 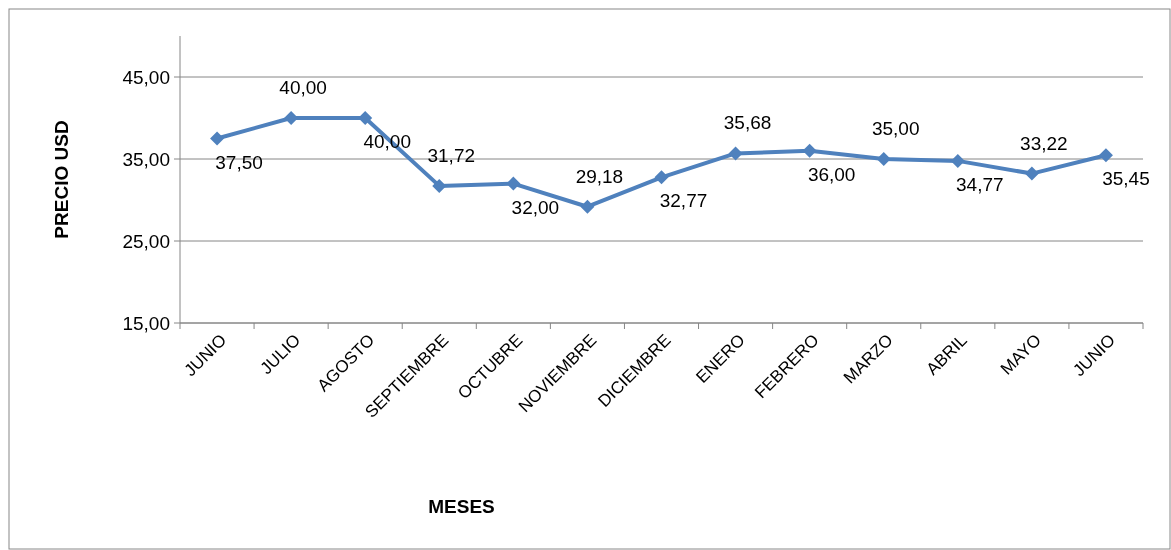 What do you see at coordinates (61, 179) in the screenshot?
I see `y-axis-title: PRECIO USD` at bounding box center [61, 179].